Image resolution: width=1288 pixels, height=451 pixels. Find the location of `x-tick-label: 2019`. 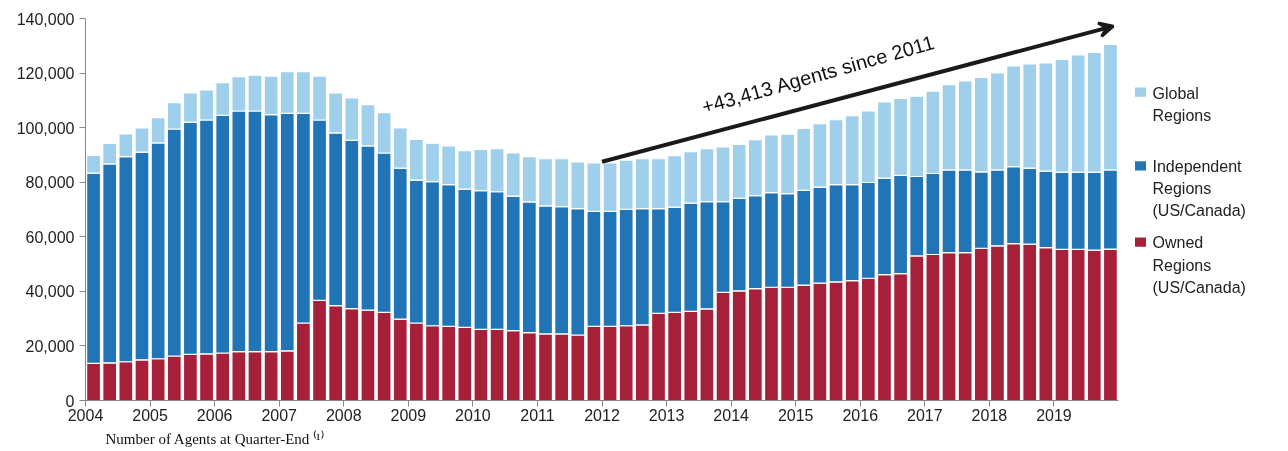

x-tick-label: 2019 is located at coordinates (1054, 415).